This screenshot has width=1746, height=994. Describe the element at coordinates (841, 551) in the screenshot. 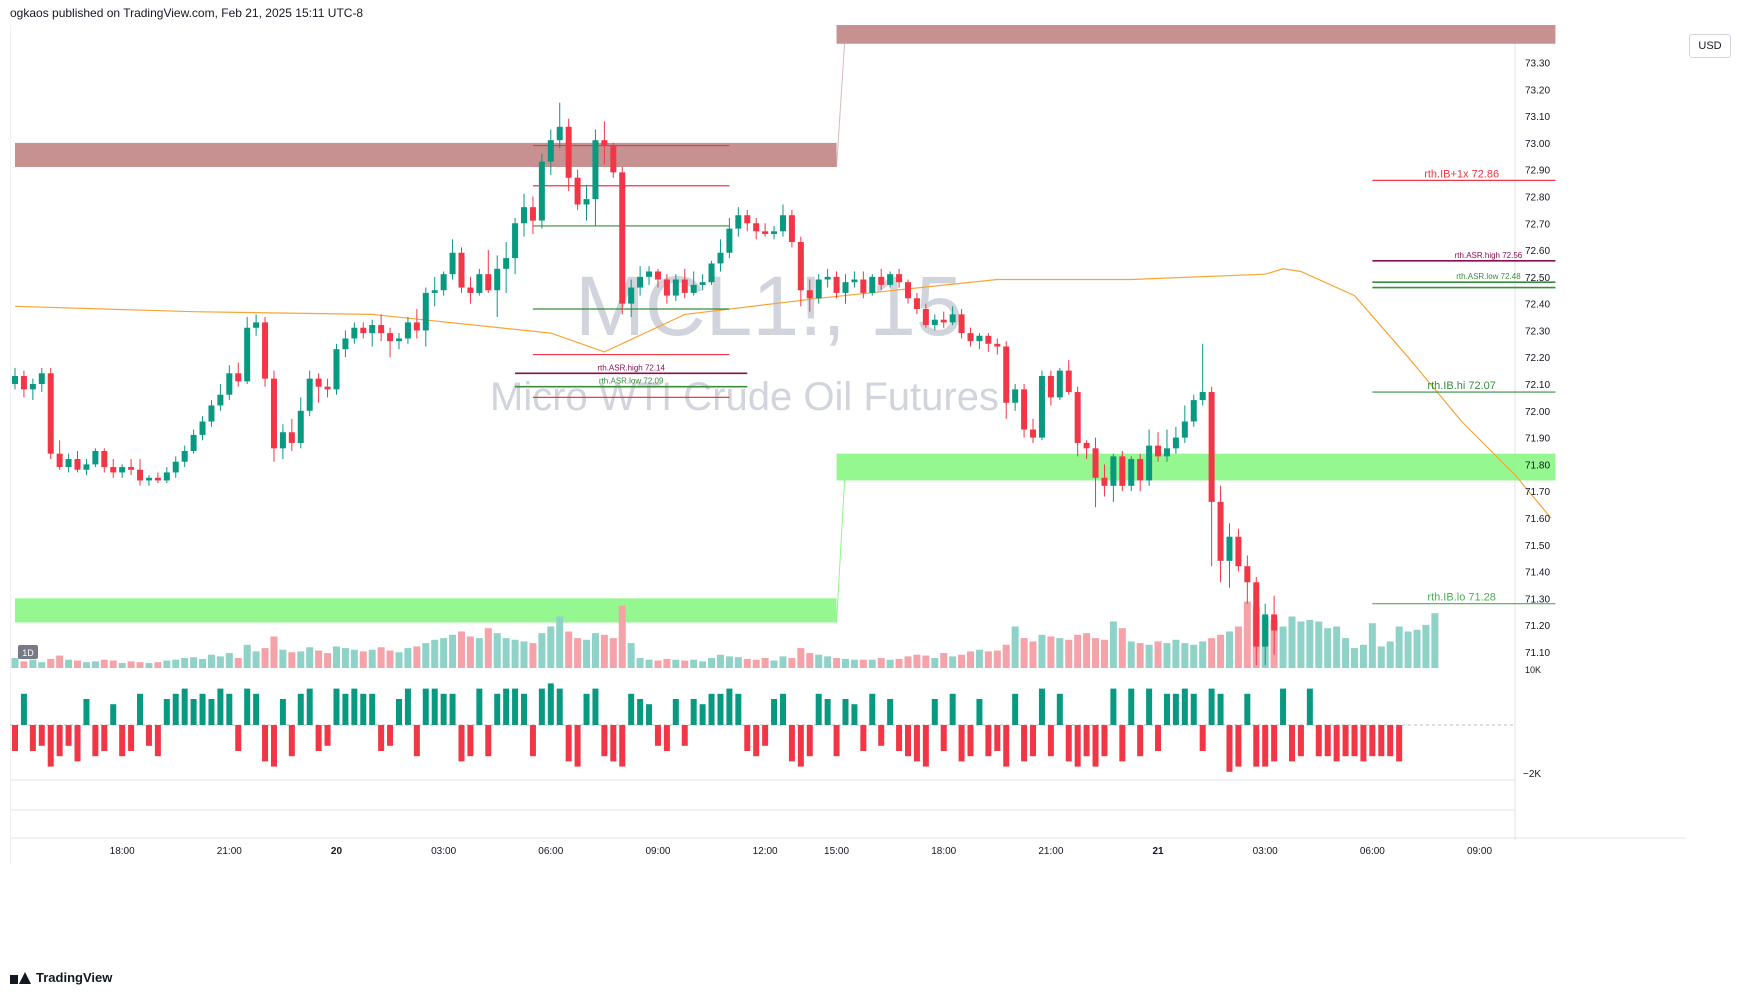

I see `zone-connector-demand` at that location.